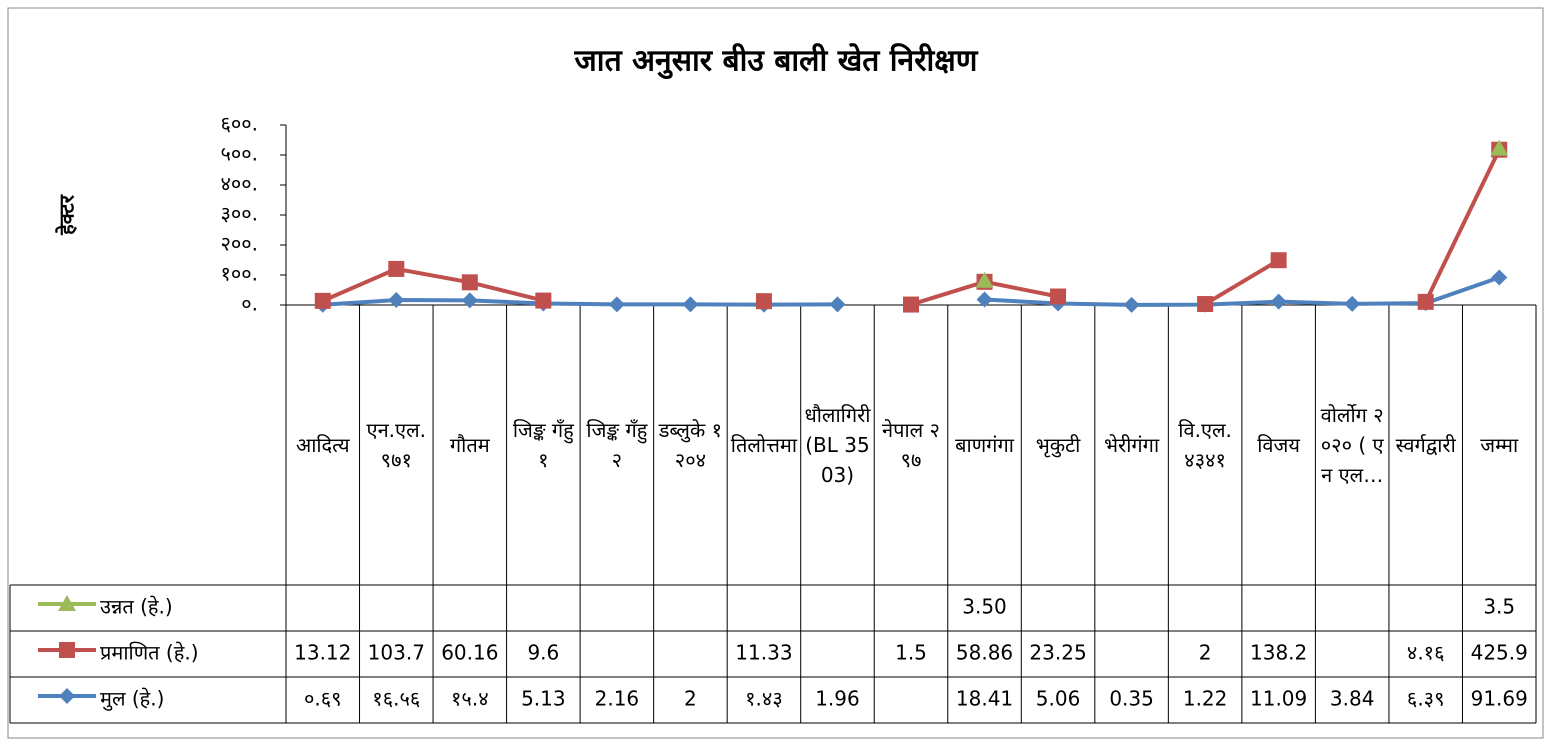 The width and height of the screenshot is (1552, 745). I want to click on table-value: 103.7, so click(396, 653).